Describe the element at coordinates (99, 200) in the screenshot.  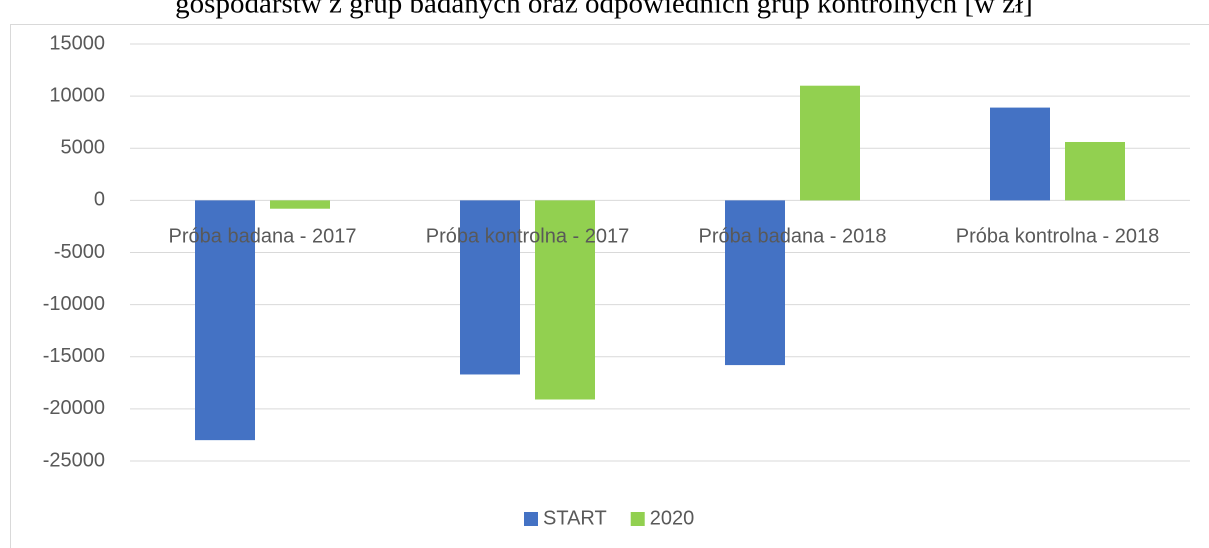
I see `y-tick-label: 0` at that location.